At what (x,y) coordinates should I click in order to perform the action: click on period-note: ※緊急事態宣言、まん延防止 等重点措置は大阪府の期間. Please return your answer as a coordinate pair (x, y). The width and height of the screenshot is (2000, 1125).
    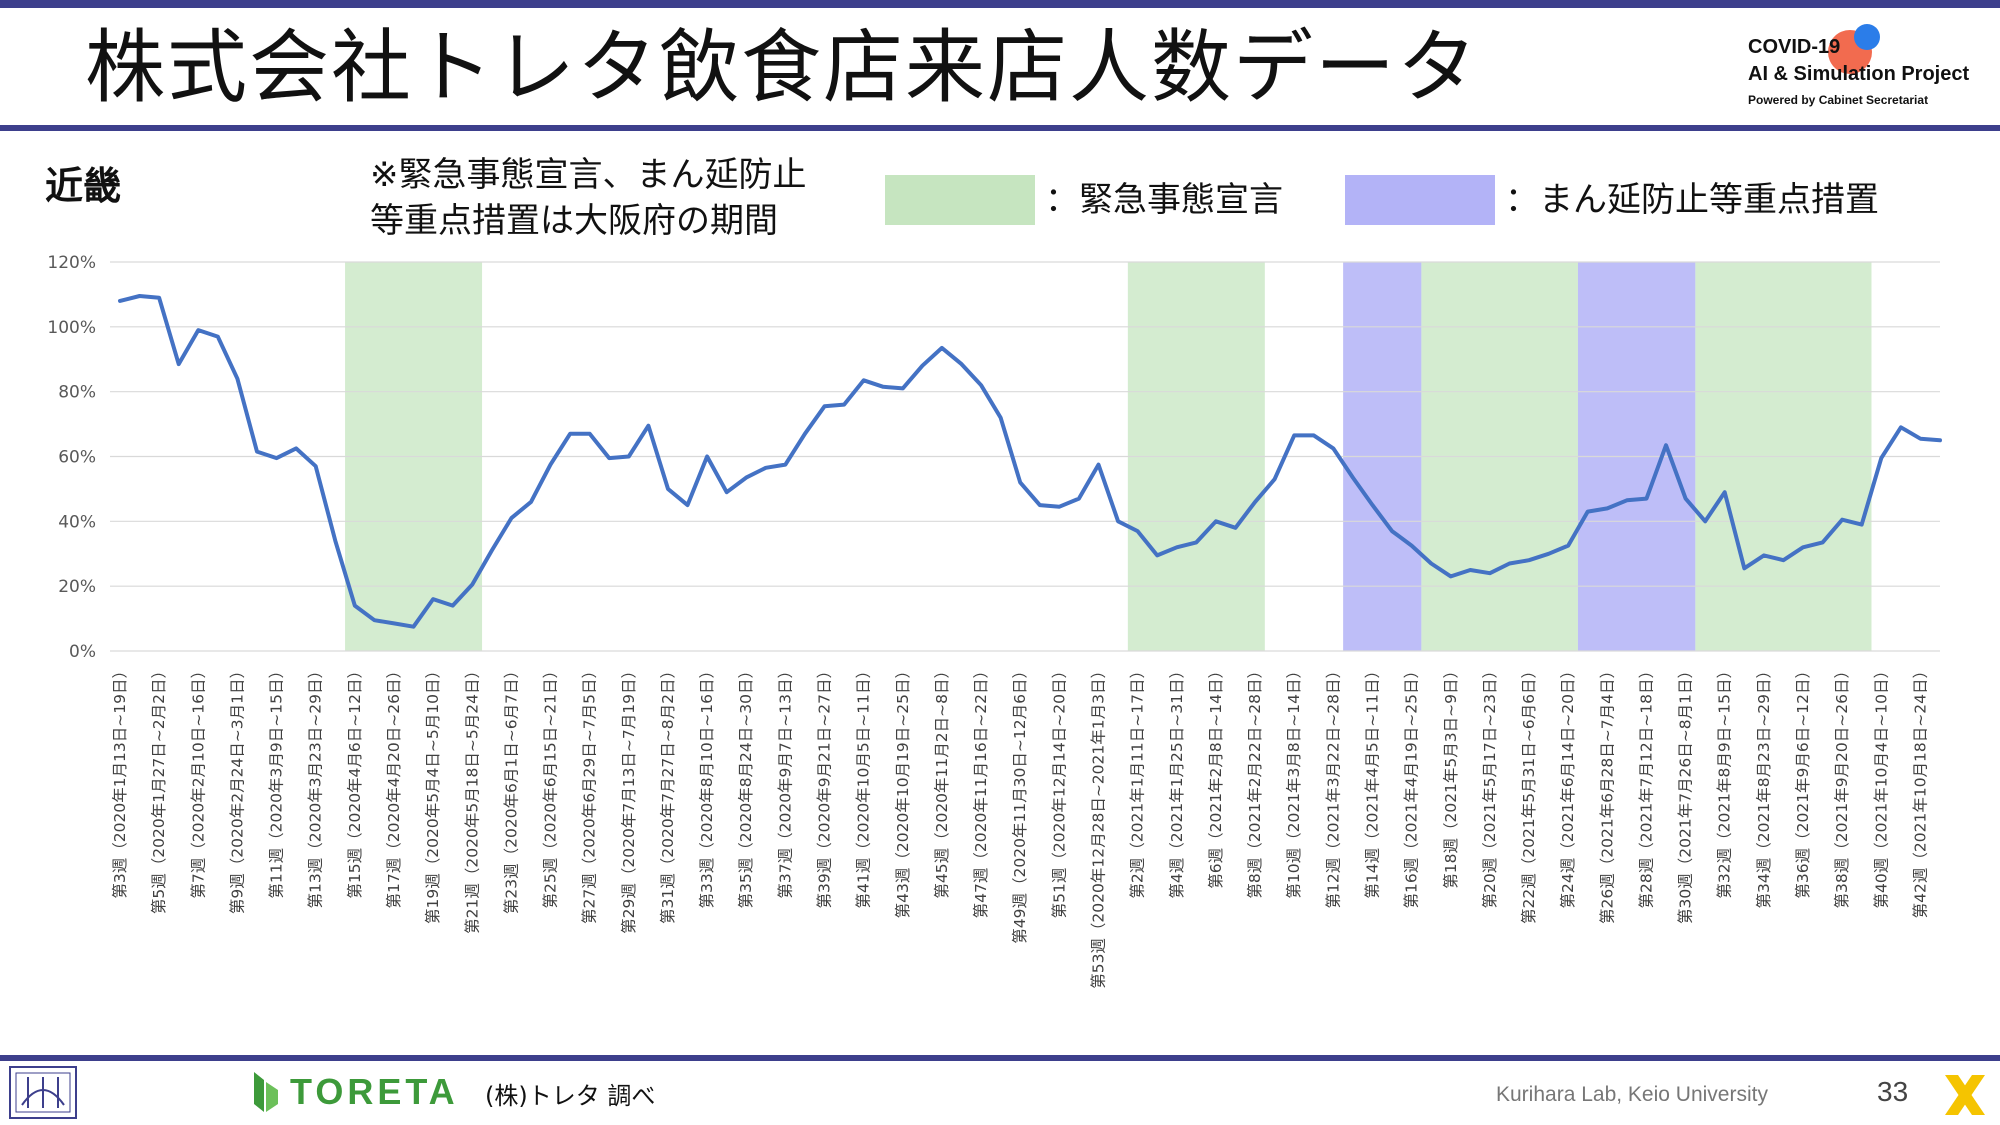
    Looking at the image, I should click on (588, 198).